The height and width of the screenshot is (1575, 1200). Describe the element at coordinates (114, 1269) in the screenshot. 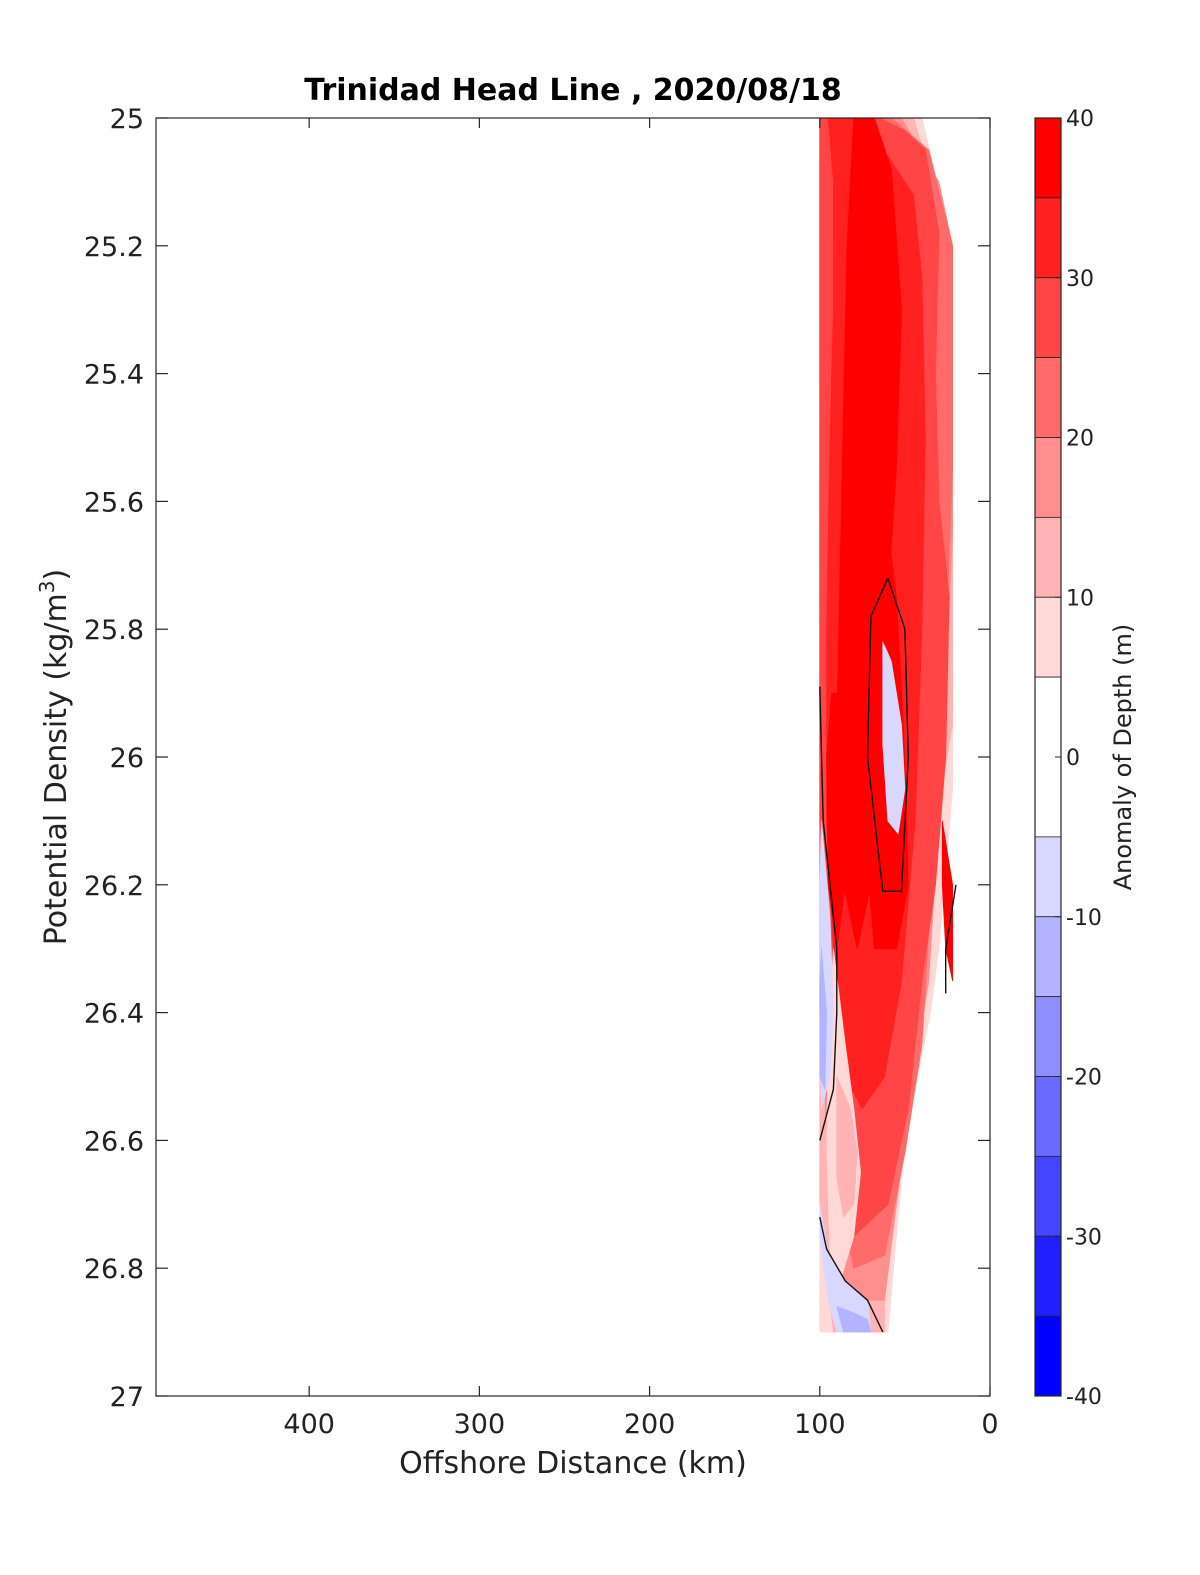

I see `y-tick-label-9: 26.8` at that location.